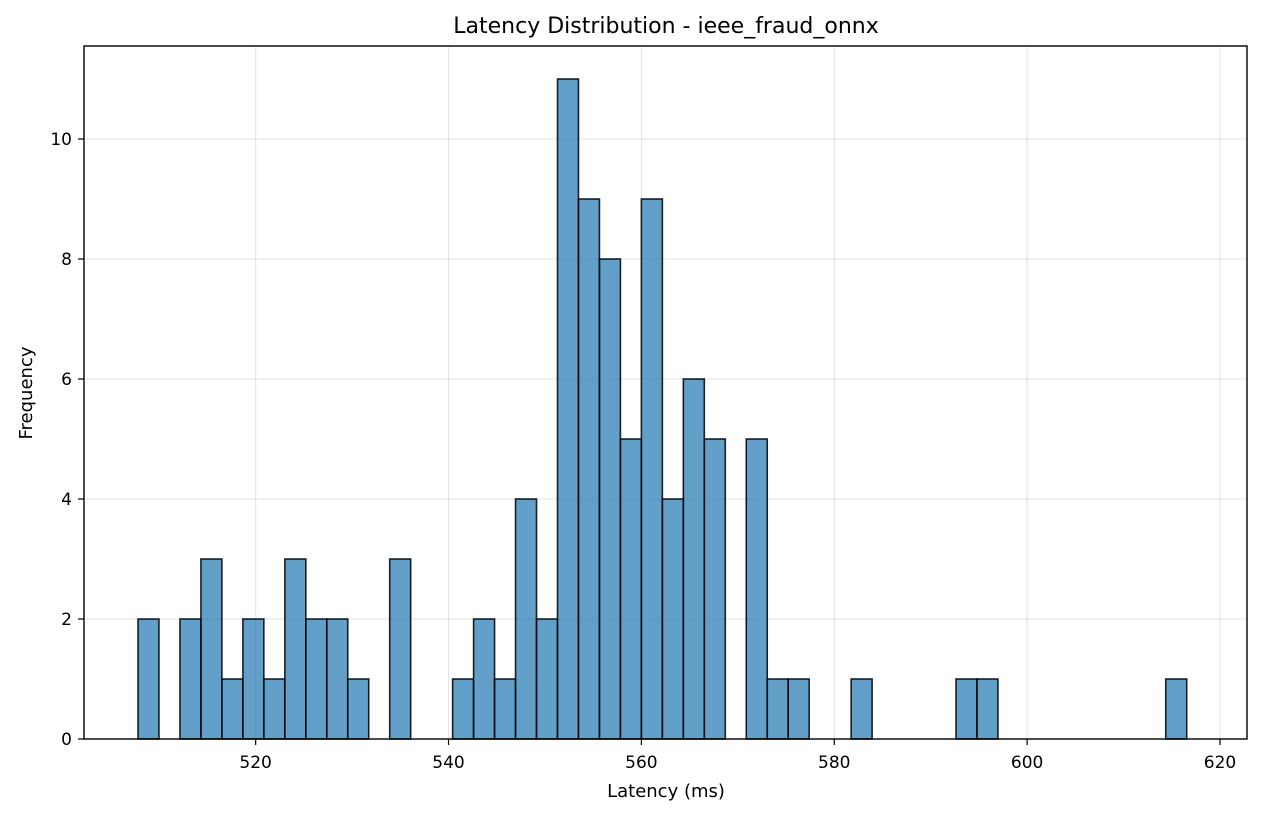 The width and height of the screenshot is (1261, 817). What do you see at coordinates (737, 756) in the screenshot?
I see `x-axis-ticks: 520 540 560 580 600 620` at bounding box center [737, 756].